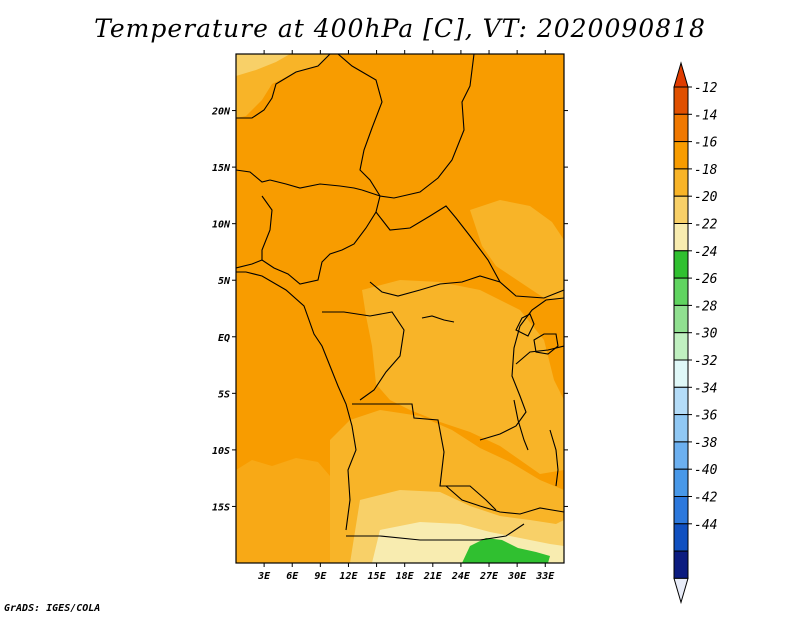  I want to click on border-mali, so click(283, 86).